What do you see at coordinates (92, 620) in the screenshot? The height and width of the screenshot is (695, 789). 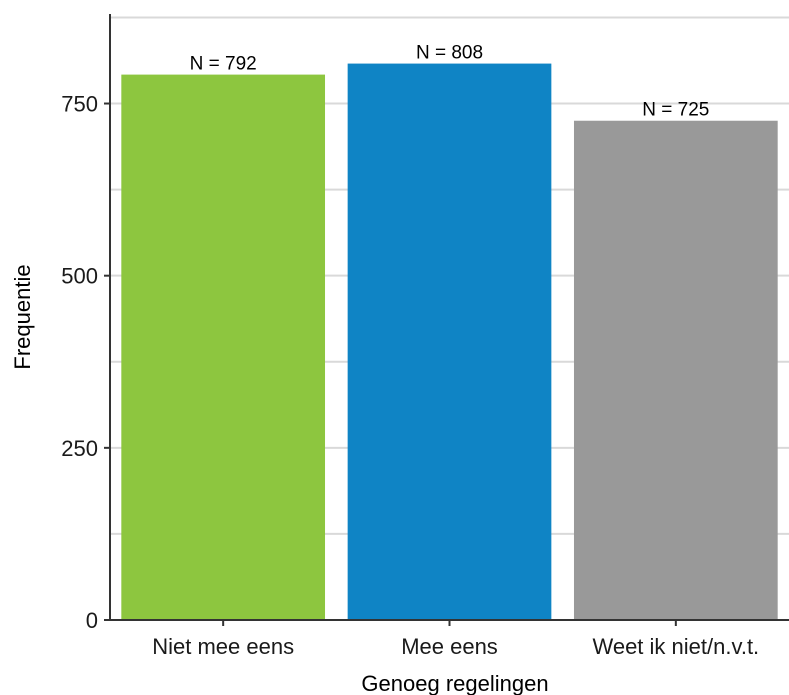 I see `y-tick-label: 0` at bounding box center [92, 620].